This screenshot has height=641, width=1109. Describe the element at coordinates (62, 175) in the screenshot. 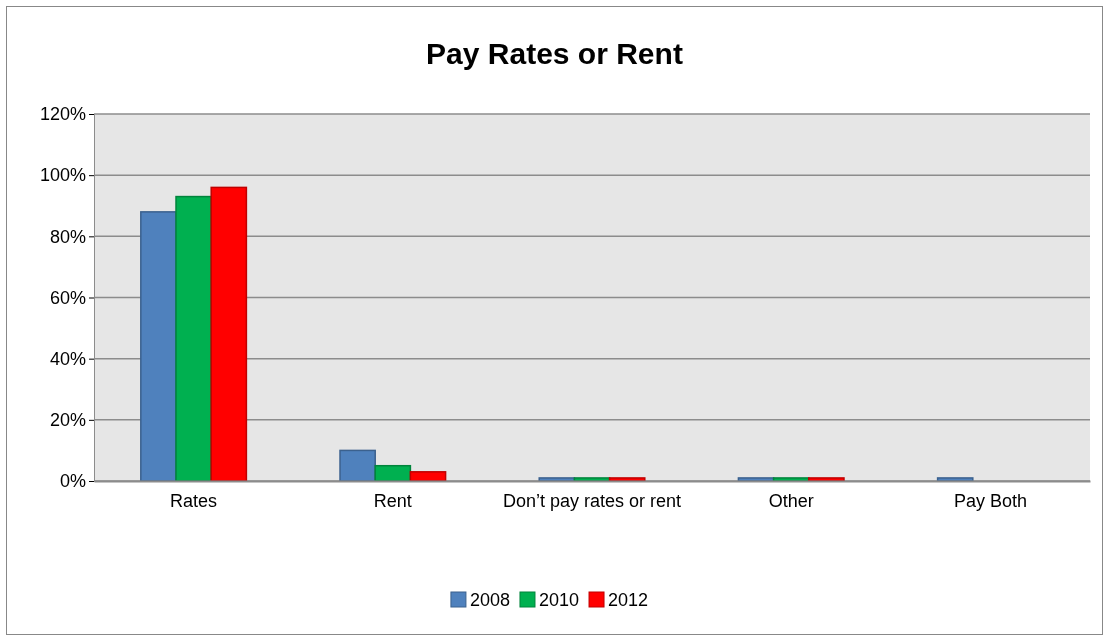

I see `y-tick-label: 100%` at that location.